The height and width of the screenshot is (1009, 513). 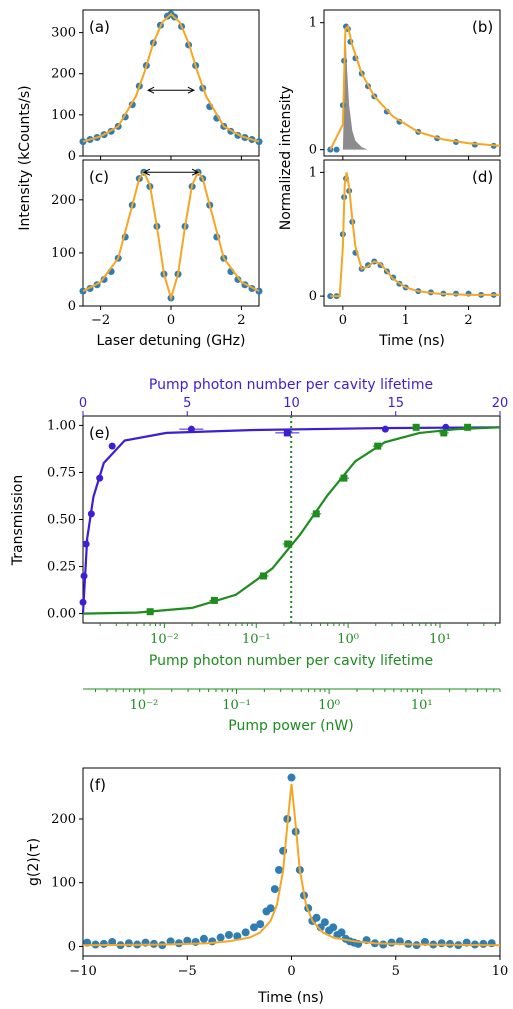 What do you see at coordinates (187, 403) in the screenshot?
I see `e-top-tick-label: 5` at bounding box center [187, 403].